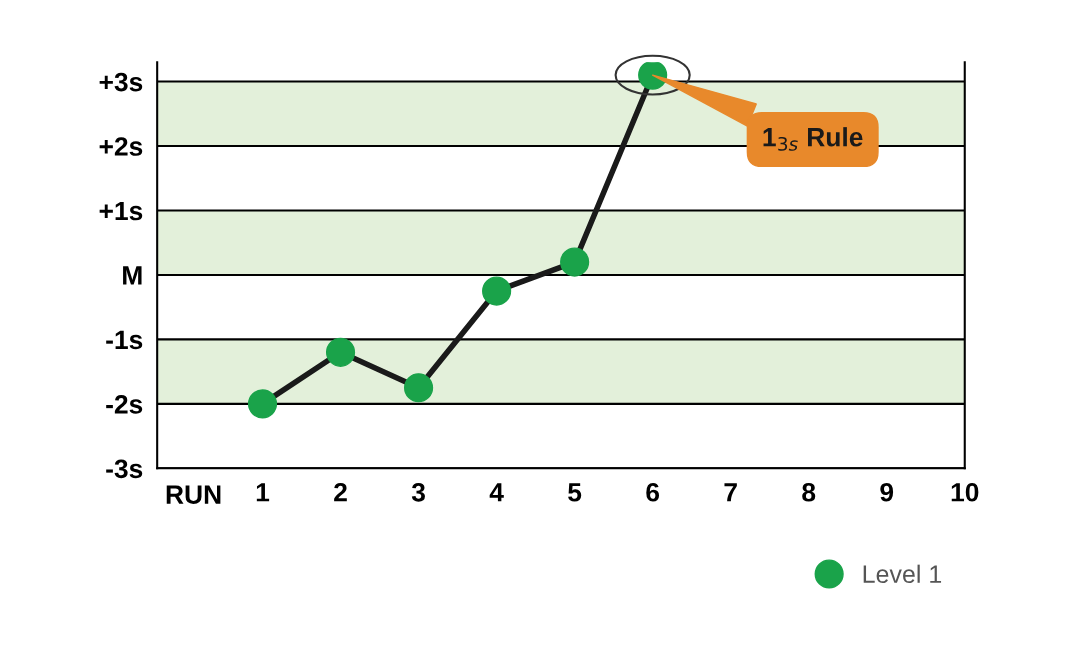  Describe the element at coordinates (887, 492) in the screenshot. I see `x-tick-label: 9` at that location.